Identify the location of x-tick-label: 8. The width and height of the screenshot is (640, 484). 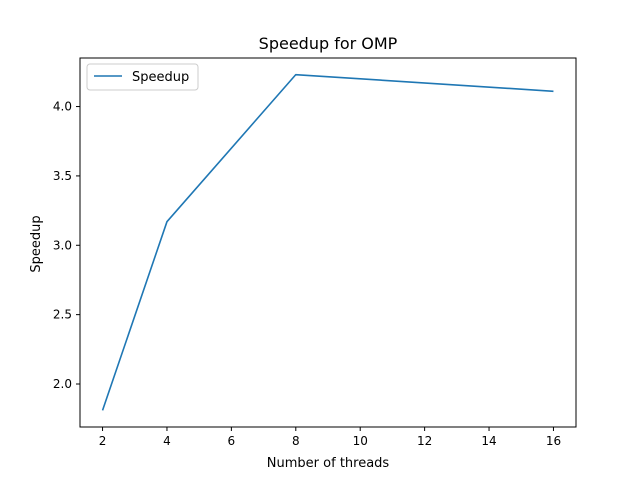
(296, 441).